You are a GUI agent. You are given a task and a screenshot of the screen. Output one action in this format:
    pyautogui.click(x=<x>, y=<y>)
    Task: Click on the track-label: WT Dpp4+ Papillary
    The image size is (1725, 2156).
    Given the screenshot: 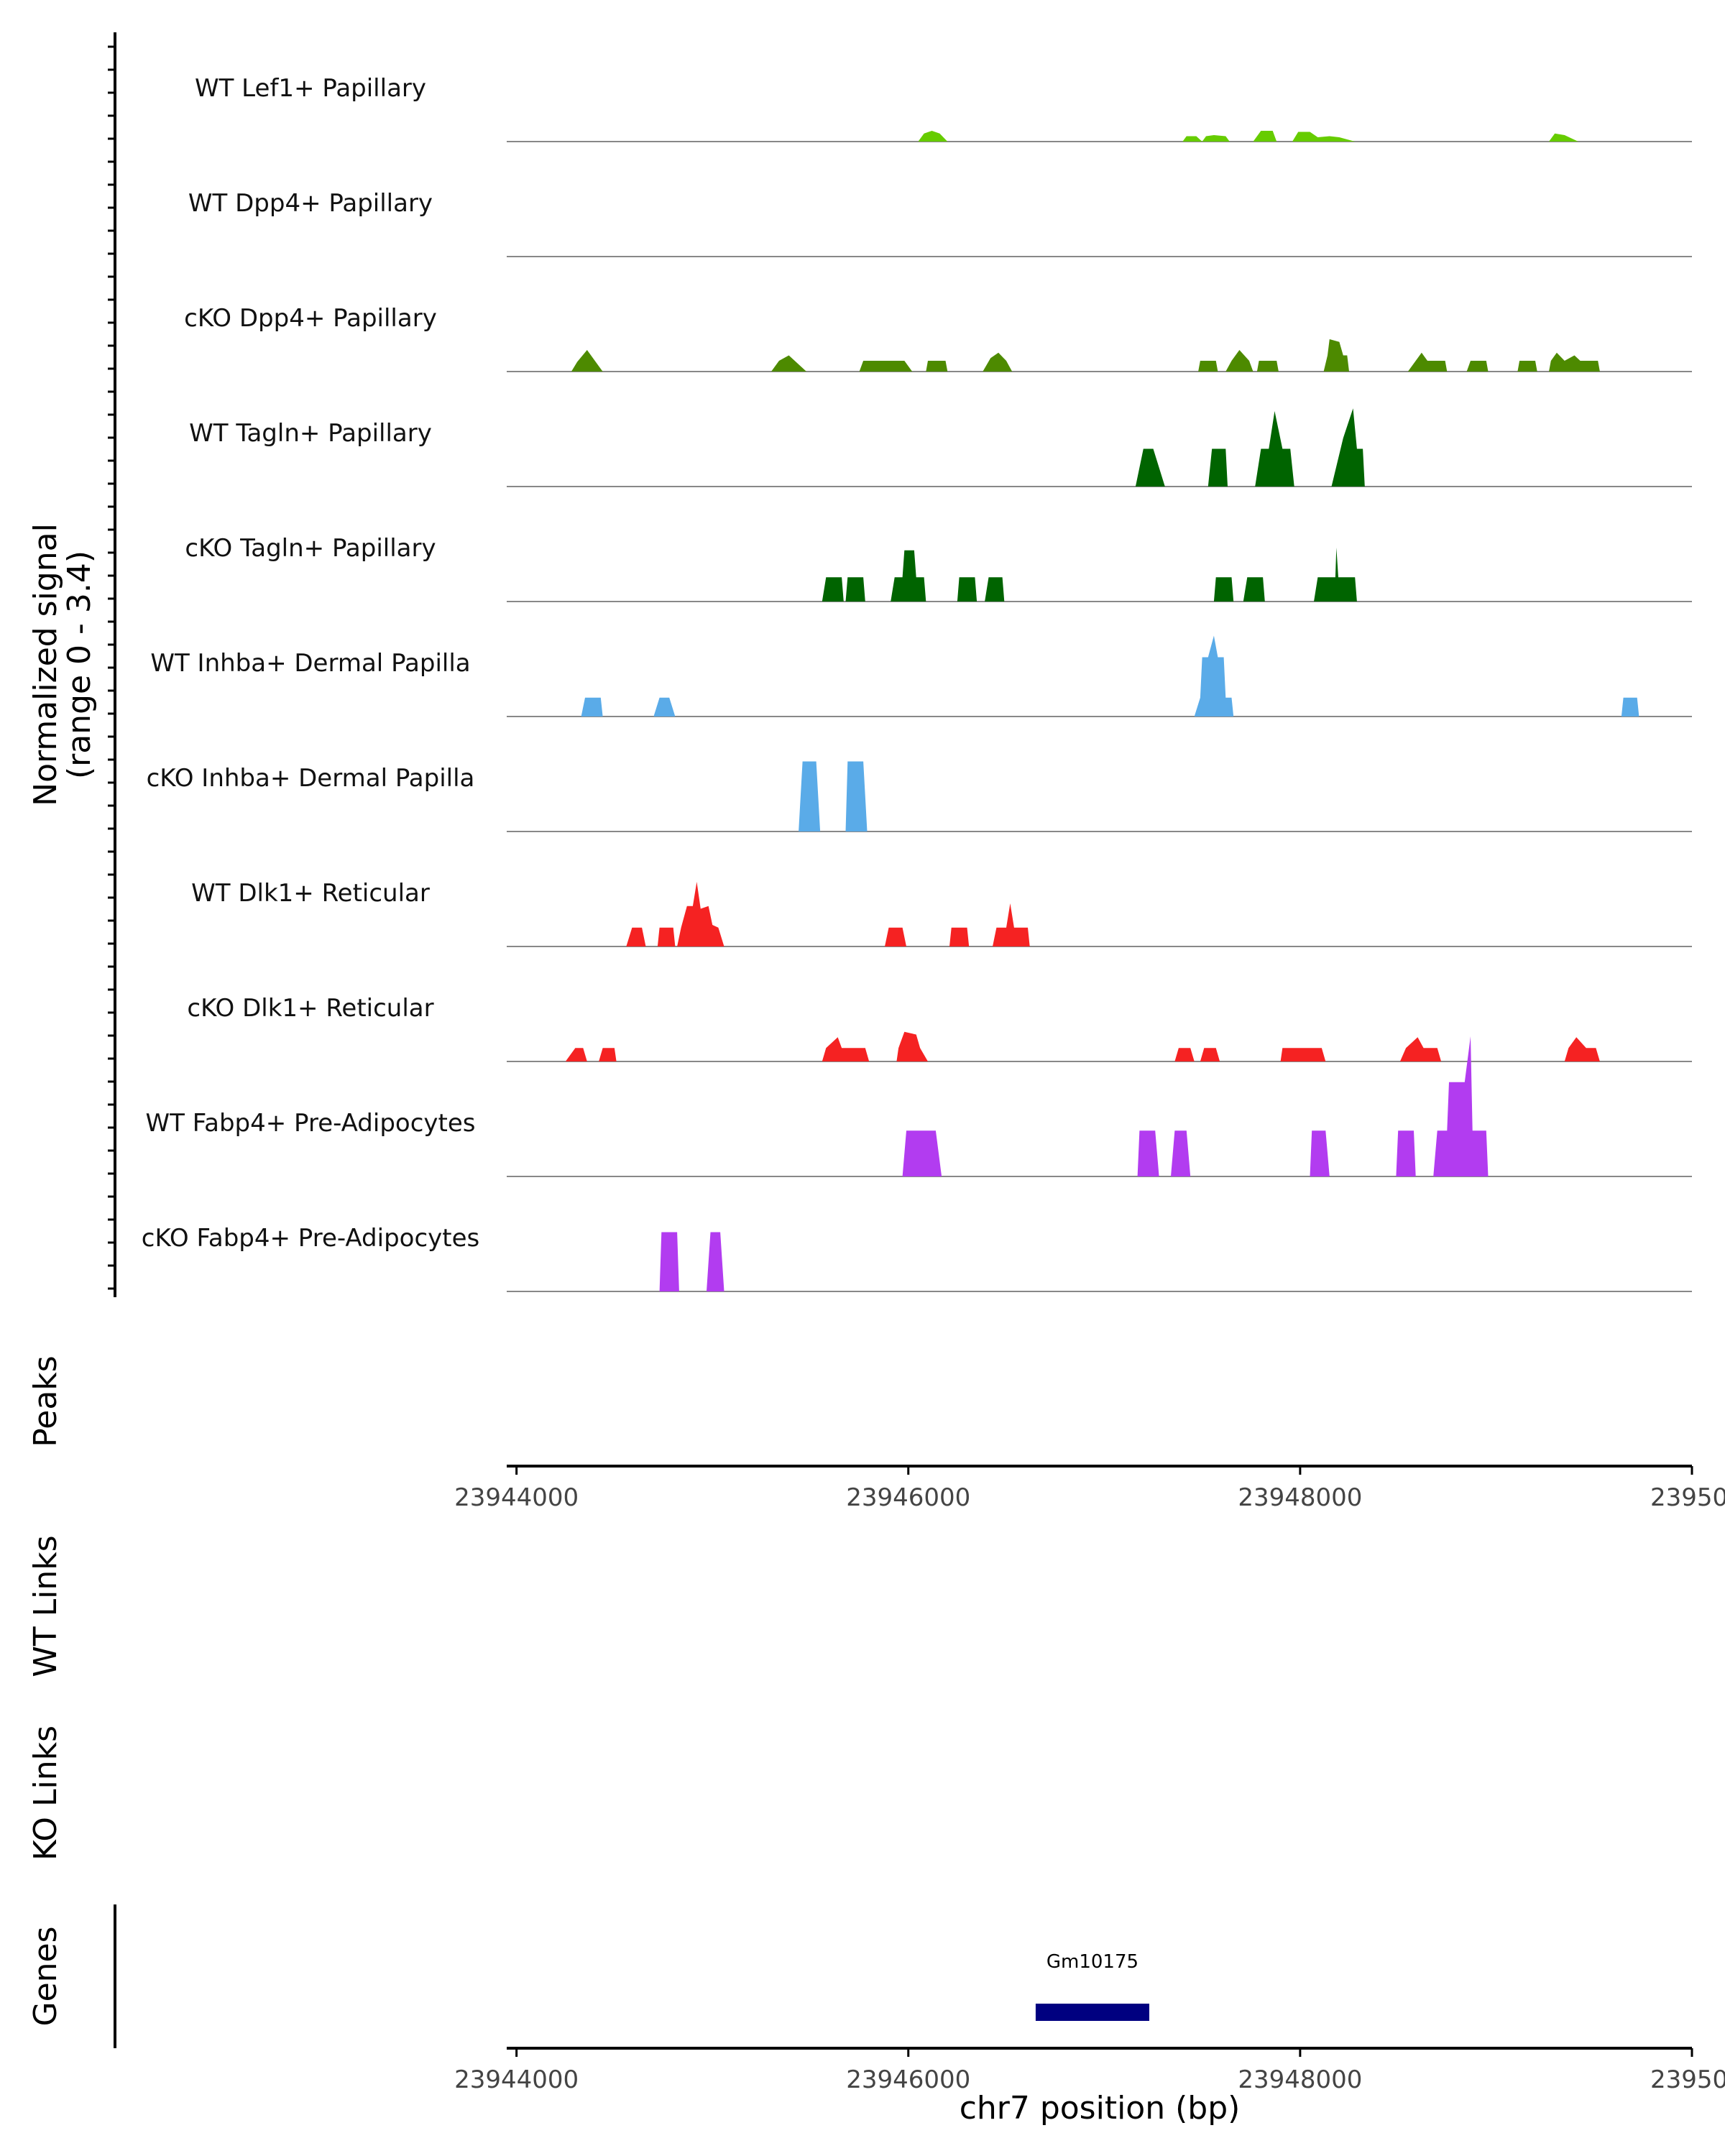 What is the action you would take?
    pyautogui.click(x=310, y=204)
    